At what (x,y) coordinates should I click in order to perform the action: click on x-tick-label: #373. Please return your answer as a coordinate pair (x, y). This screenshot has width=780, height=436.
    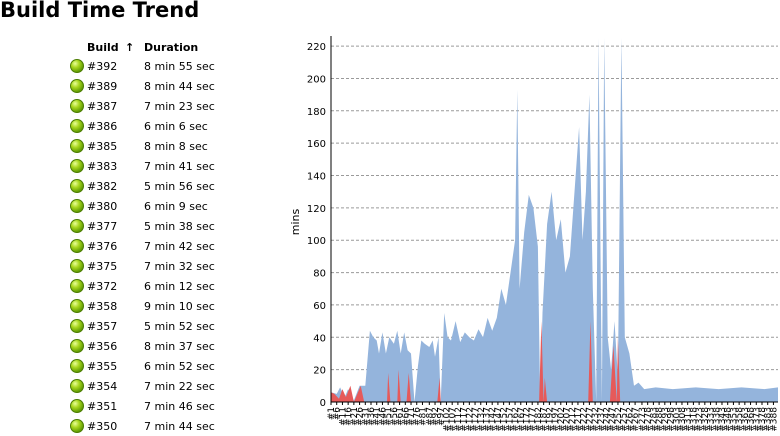
    Looking at the image, I should click on (757, 419).